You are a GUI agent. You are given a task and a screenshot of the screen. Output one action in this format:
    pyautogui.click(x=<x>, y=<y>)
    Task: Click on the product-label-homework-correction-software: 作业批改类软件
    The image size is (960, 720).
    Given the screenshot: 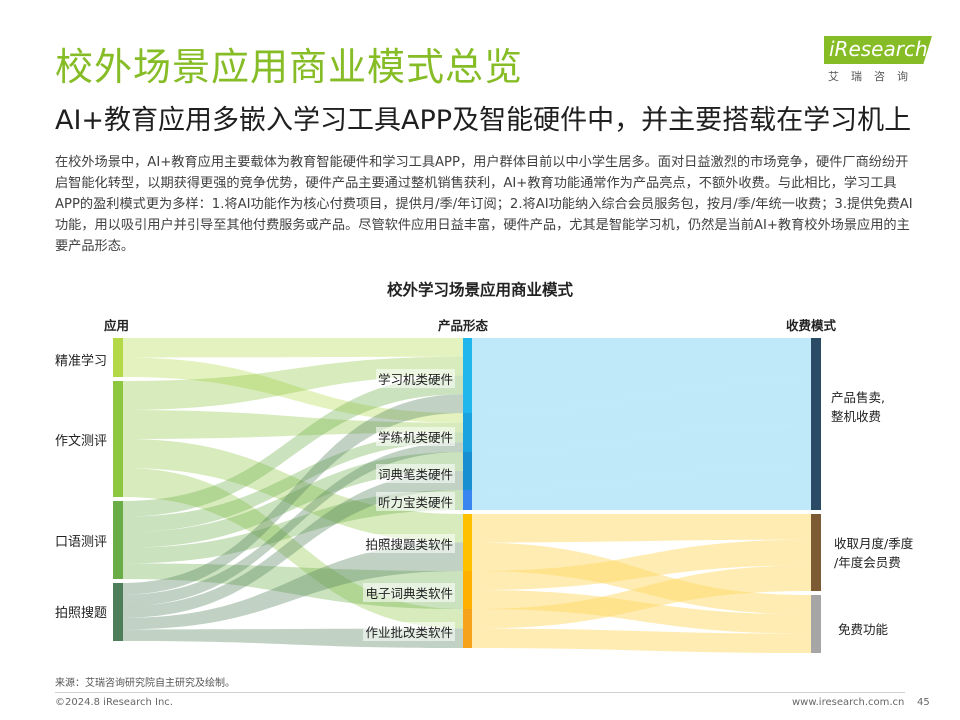 What is the action you would take?
    pyautogui.click(x=409, y=631)
    